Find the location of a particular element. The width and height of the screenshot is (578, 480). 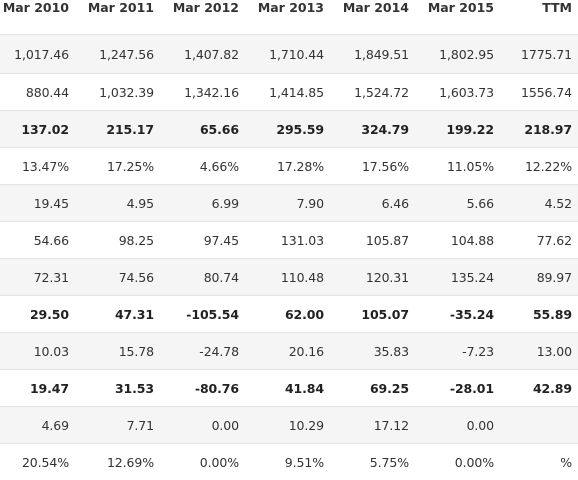

table-cell: 47.31 is located at coordinates (117, 314).